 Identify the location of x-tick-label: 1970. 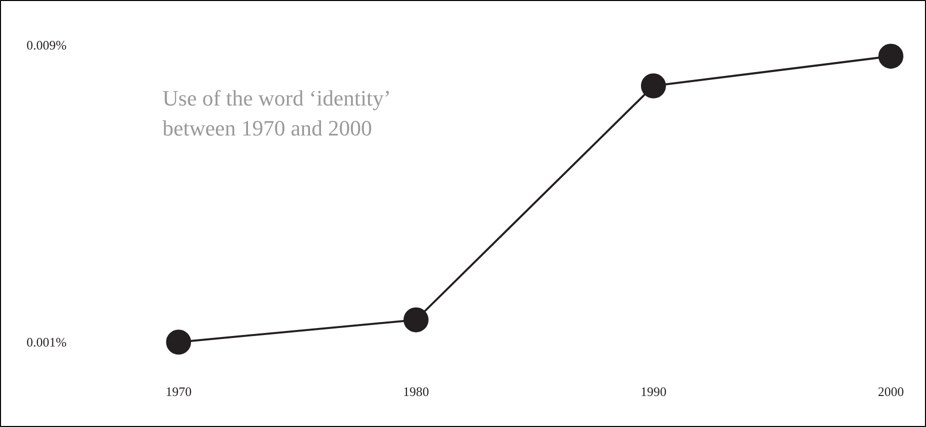
(179, 391).